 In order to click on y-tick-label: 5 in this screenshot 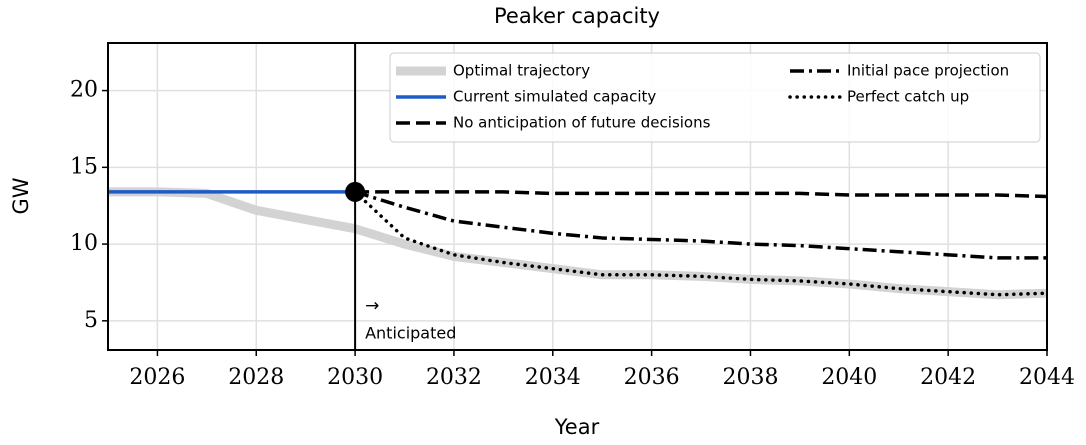, I will do `click(91, 320)`.